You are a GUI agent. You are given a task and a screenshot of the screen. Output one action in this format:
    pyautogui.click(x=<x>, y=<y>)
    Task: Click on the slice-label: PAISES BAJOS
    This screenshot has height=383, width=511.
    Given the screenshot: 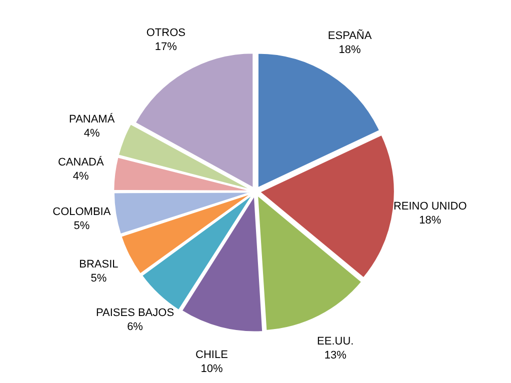 What is the action you would take?
    pyautogui.click(x=135, y=312)
    